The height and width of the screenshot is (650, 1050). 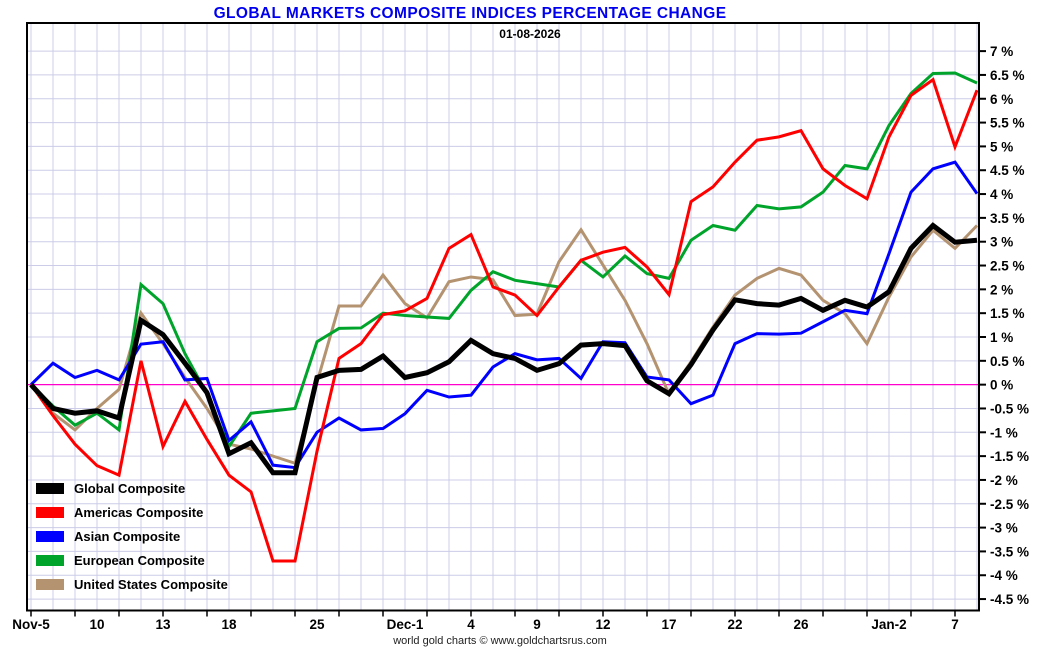 I want to click on x-tick-label: 12, so click(x=602, y=624).